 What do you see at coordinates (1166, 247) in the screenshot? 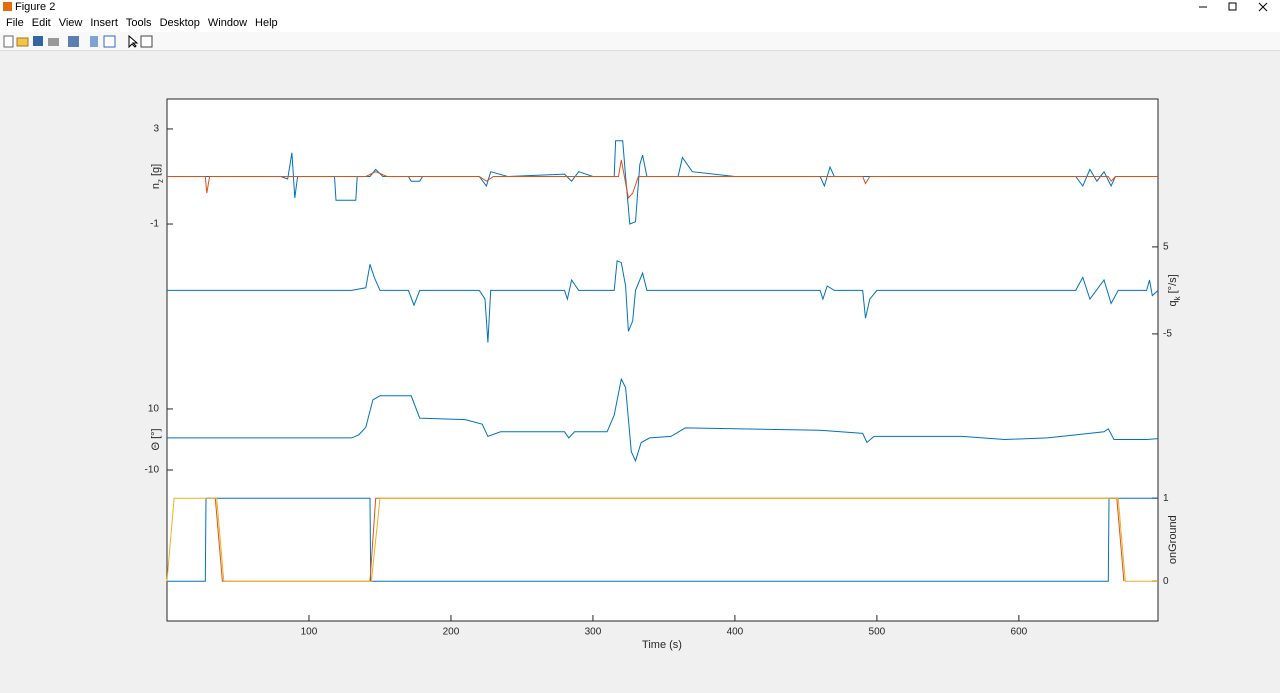
I see `y-tick-label: 5` at bounding box center [1166, 247].